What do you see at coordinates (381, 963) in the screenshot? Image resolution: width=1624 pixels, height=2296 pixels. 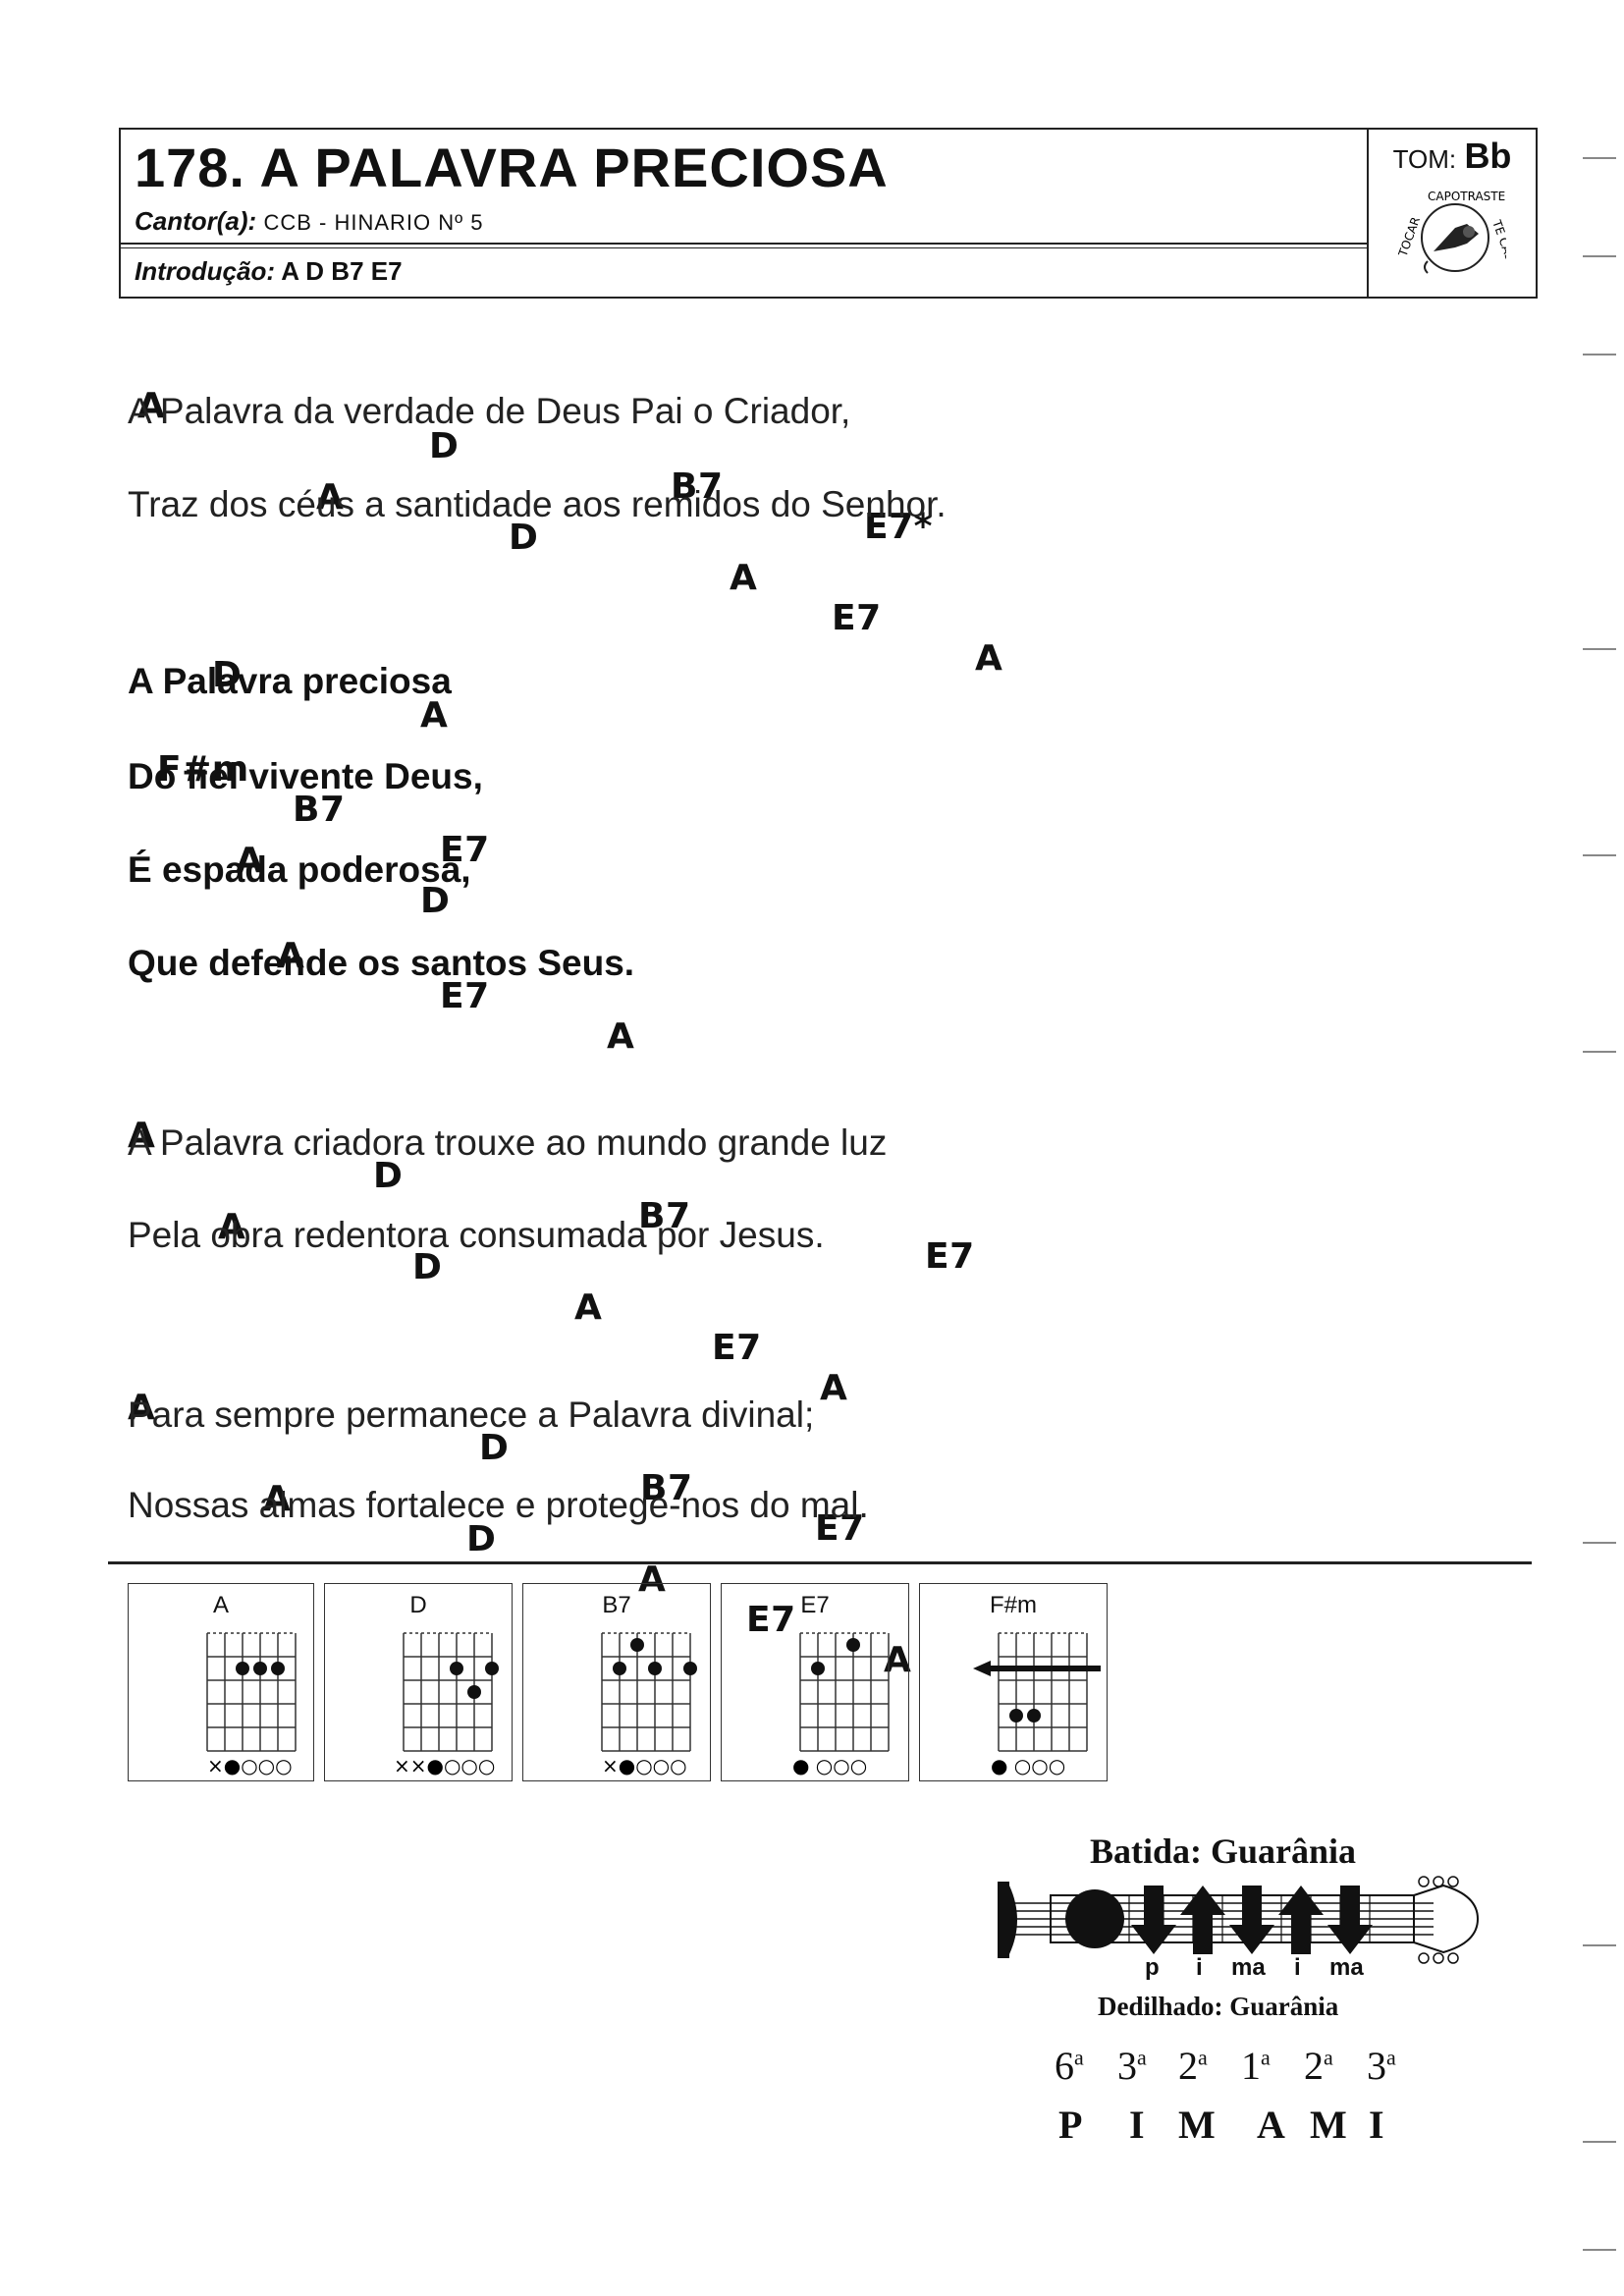 I see `lyric-line: Que defende os santos Seus.` at bounding box center [381, 963].